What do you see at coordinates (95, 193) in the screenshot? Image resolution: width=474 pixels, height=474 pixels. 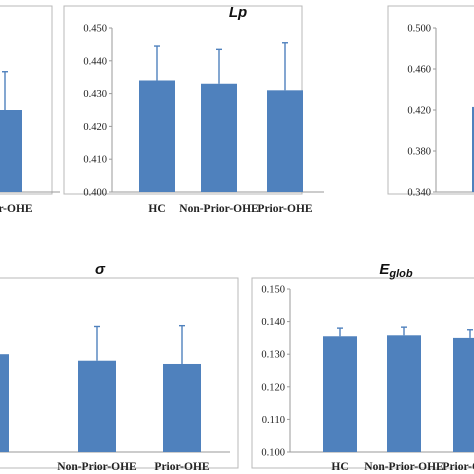 I see `y-tick-label: 0.400` at bounding box center [95, 193].